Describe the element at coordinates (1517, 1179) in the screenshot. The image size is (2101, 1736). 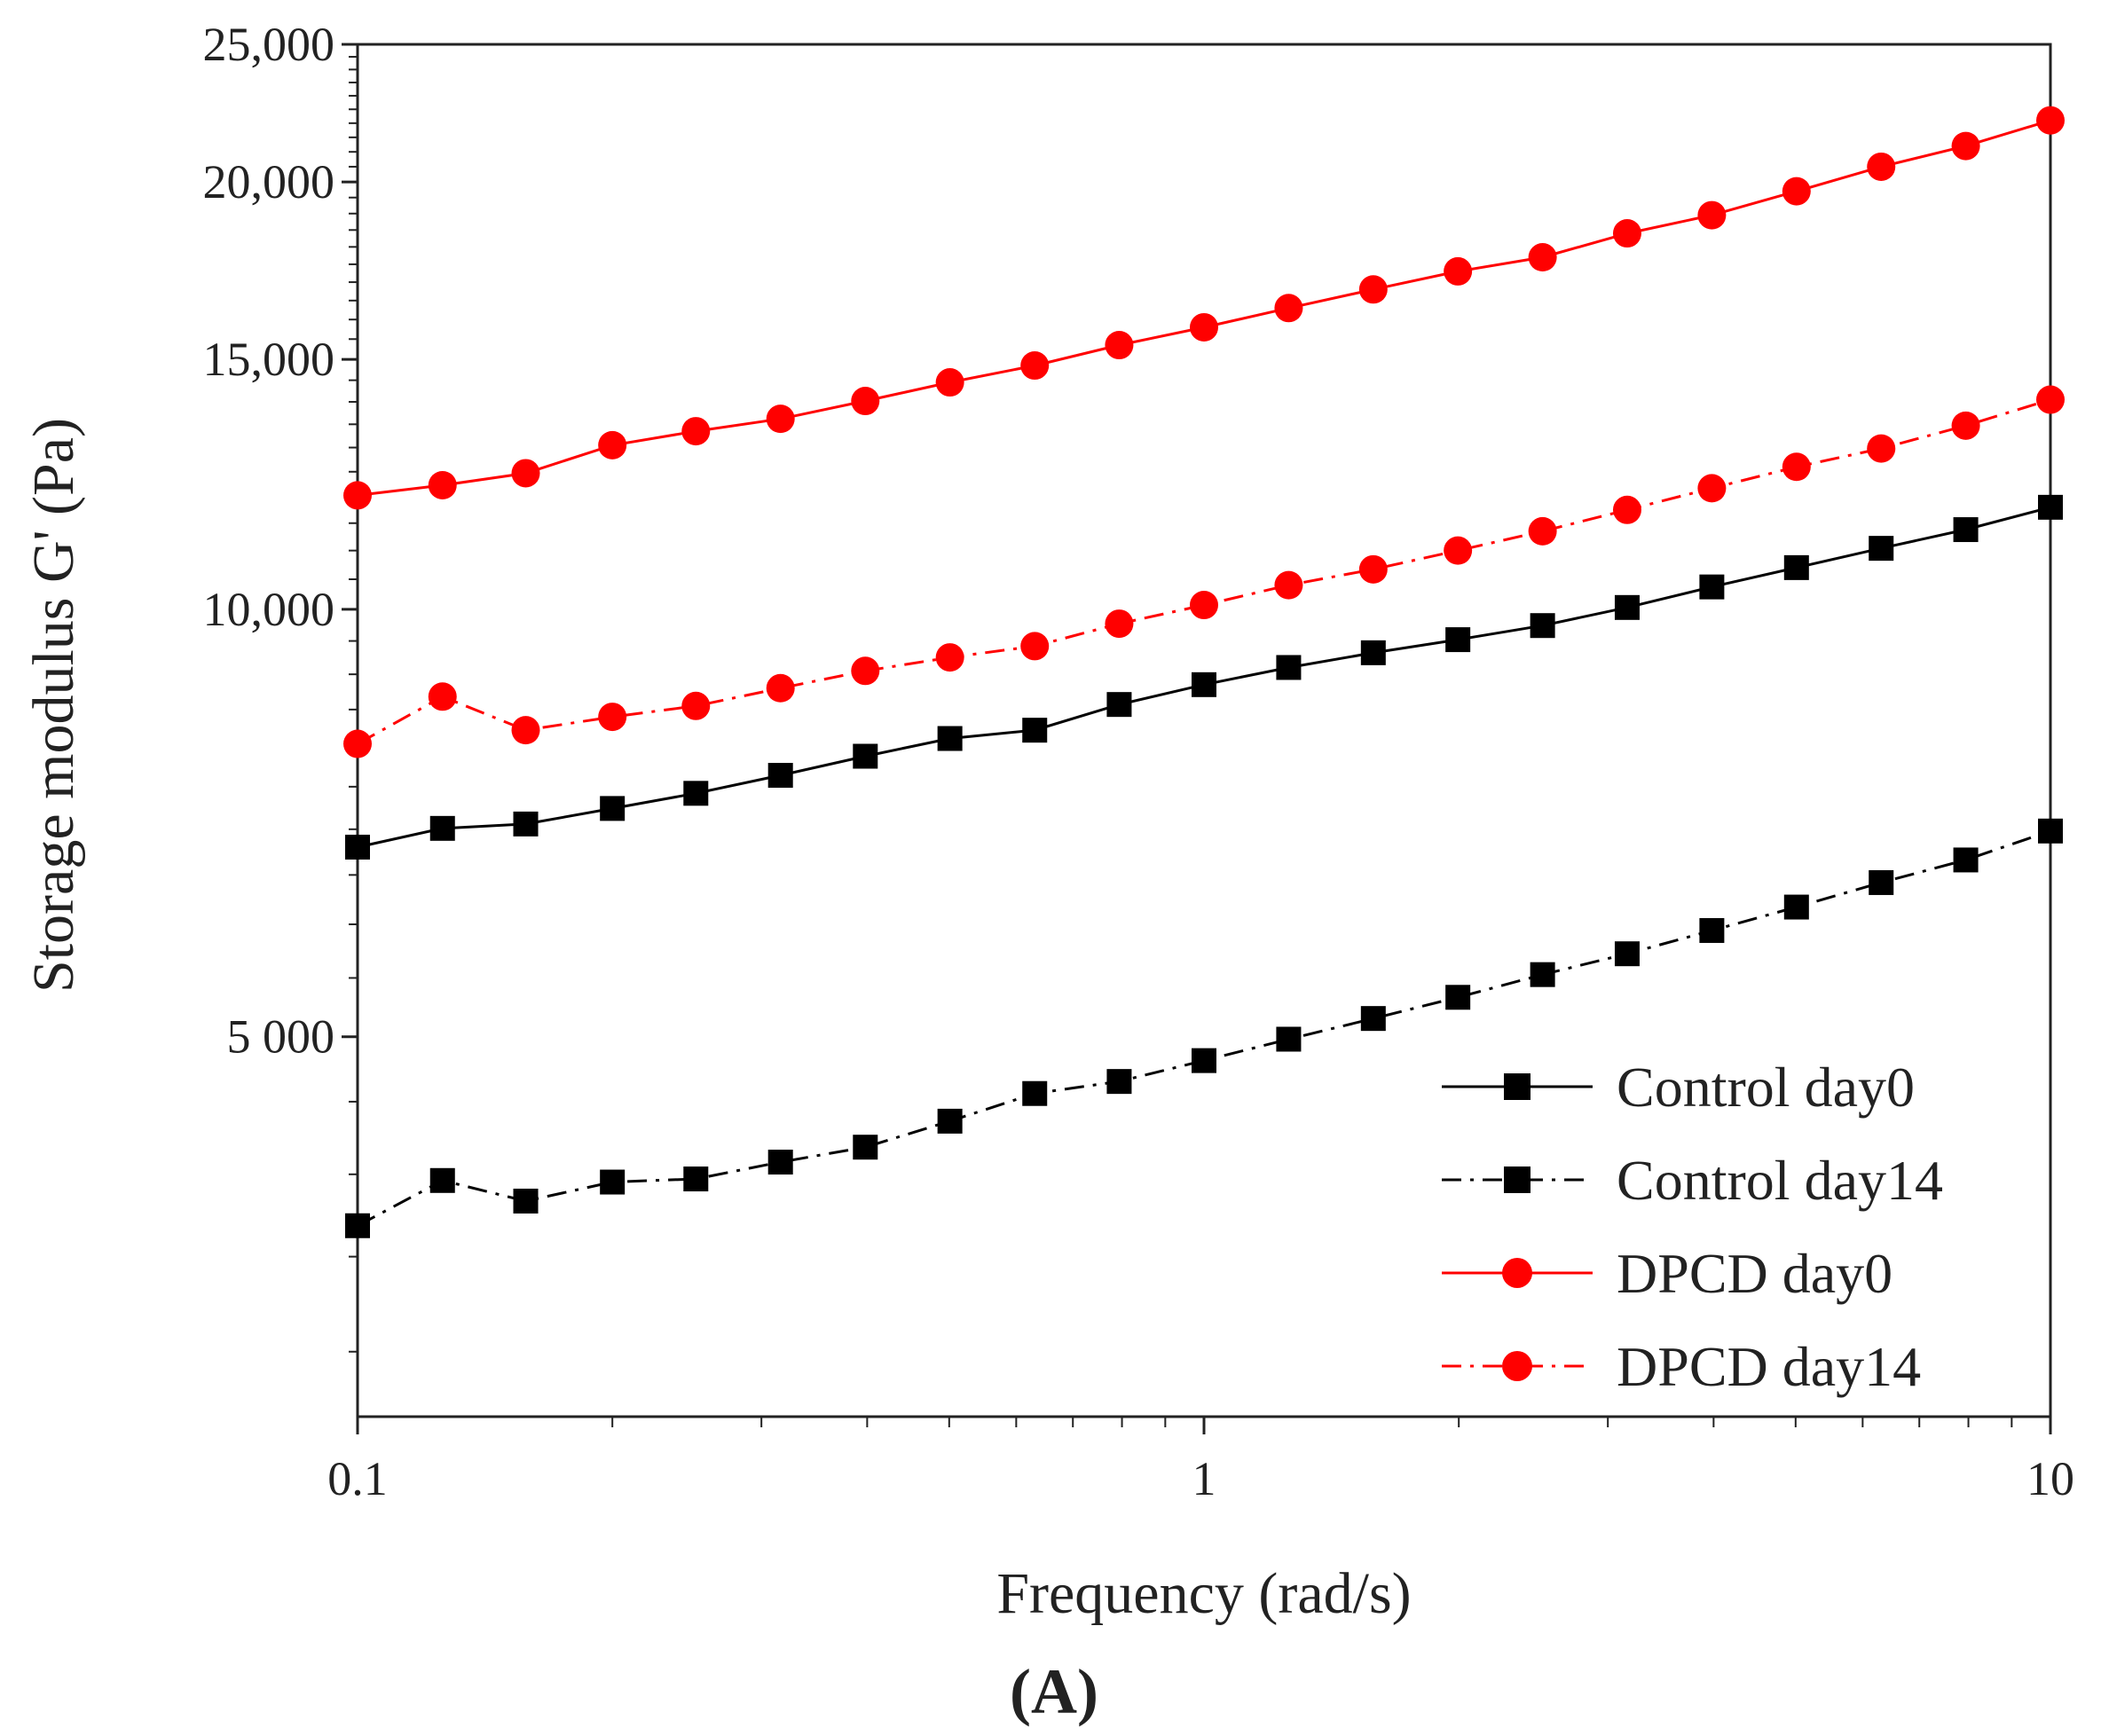
I see `legend-marker-control-day14` at that location.